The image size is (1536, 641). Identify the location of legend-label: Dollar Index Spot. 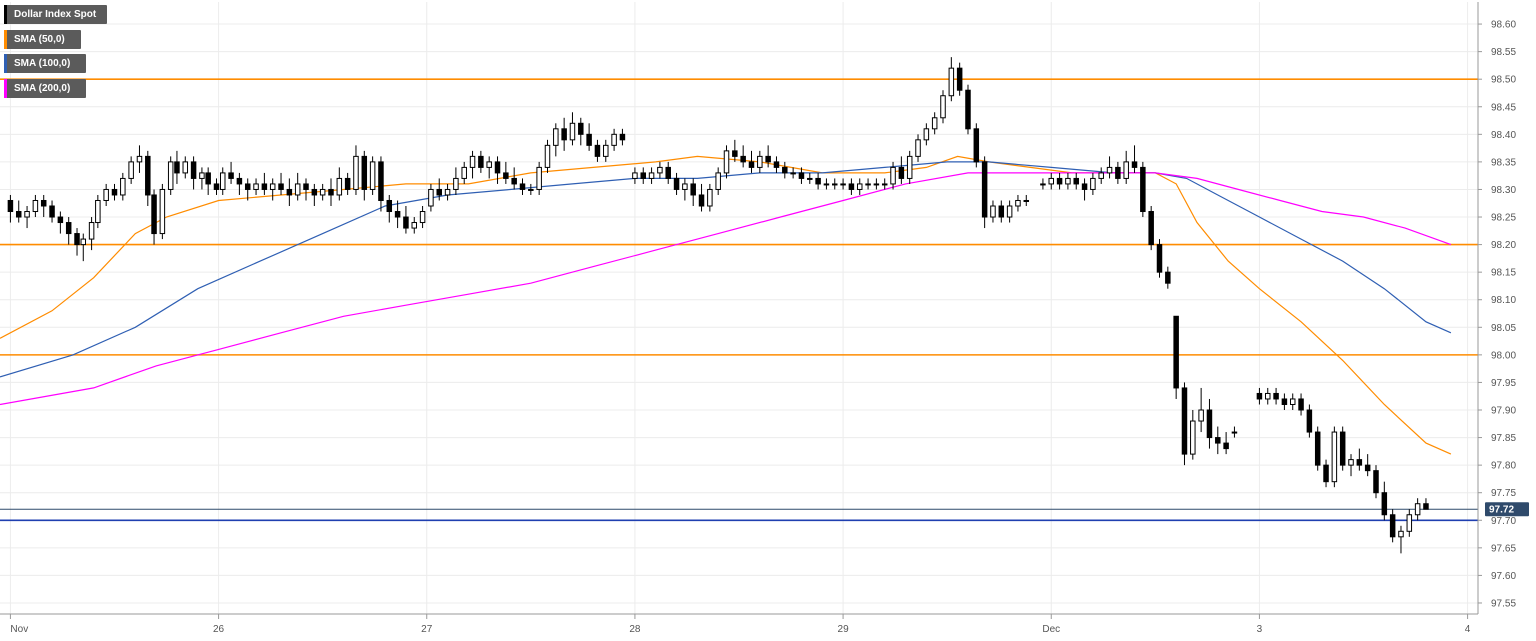
(55, 14).